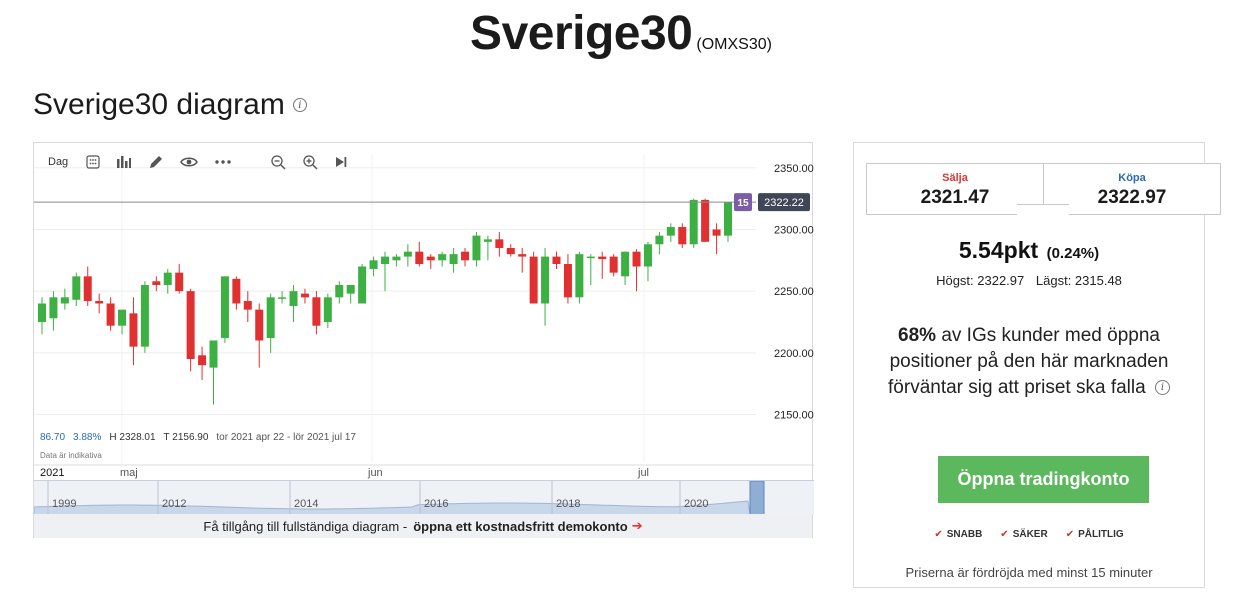  What do you see at coordinates (174, 504) in the screenshot?
I see `navigator-year-label: 2012` at bounding box center [174, 504].